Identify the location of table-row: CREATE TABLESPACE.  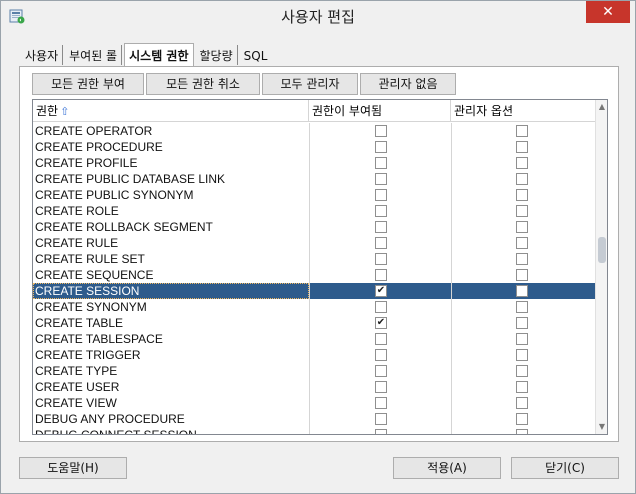
(314, 339).